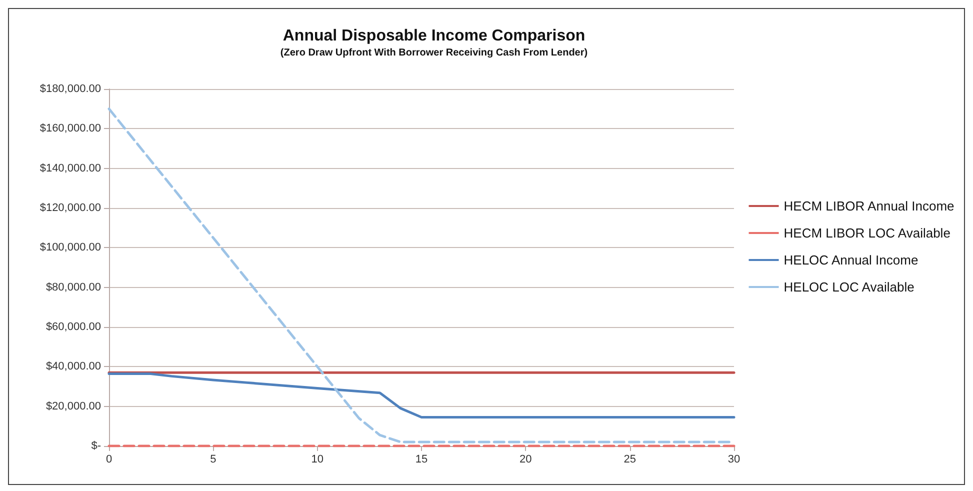 Image resolution: width=973 pixels, height=491 pixels. What do you see at coordinates (70, 168) in the screenshot?
I see `y-tick-label: $140,000.00` at bounding box center [70, 168].